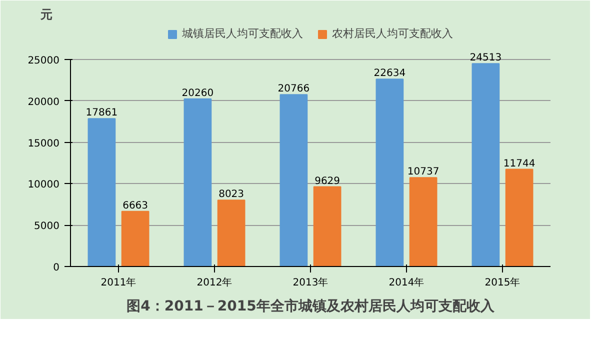 Image resolution: width=600 pixels, height=342 pixels. I want to click on legend-label: 城镇居民人均可支配收入, so click(242, 33).